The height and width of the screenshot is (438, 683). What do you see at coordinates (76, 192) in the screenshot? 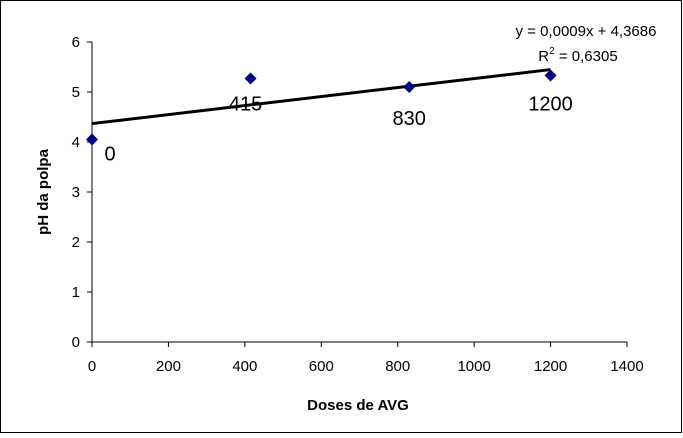
I see `y-tick-label: 3` at bounding box center [76, 192].